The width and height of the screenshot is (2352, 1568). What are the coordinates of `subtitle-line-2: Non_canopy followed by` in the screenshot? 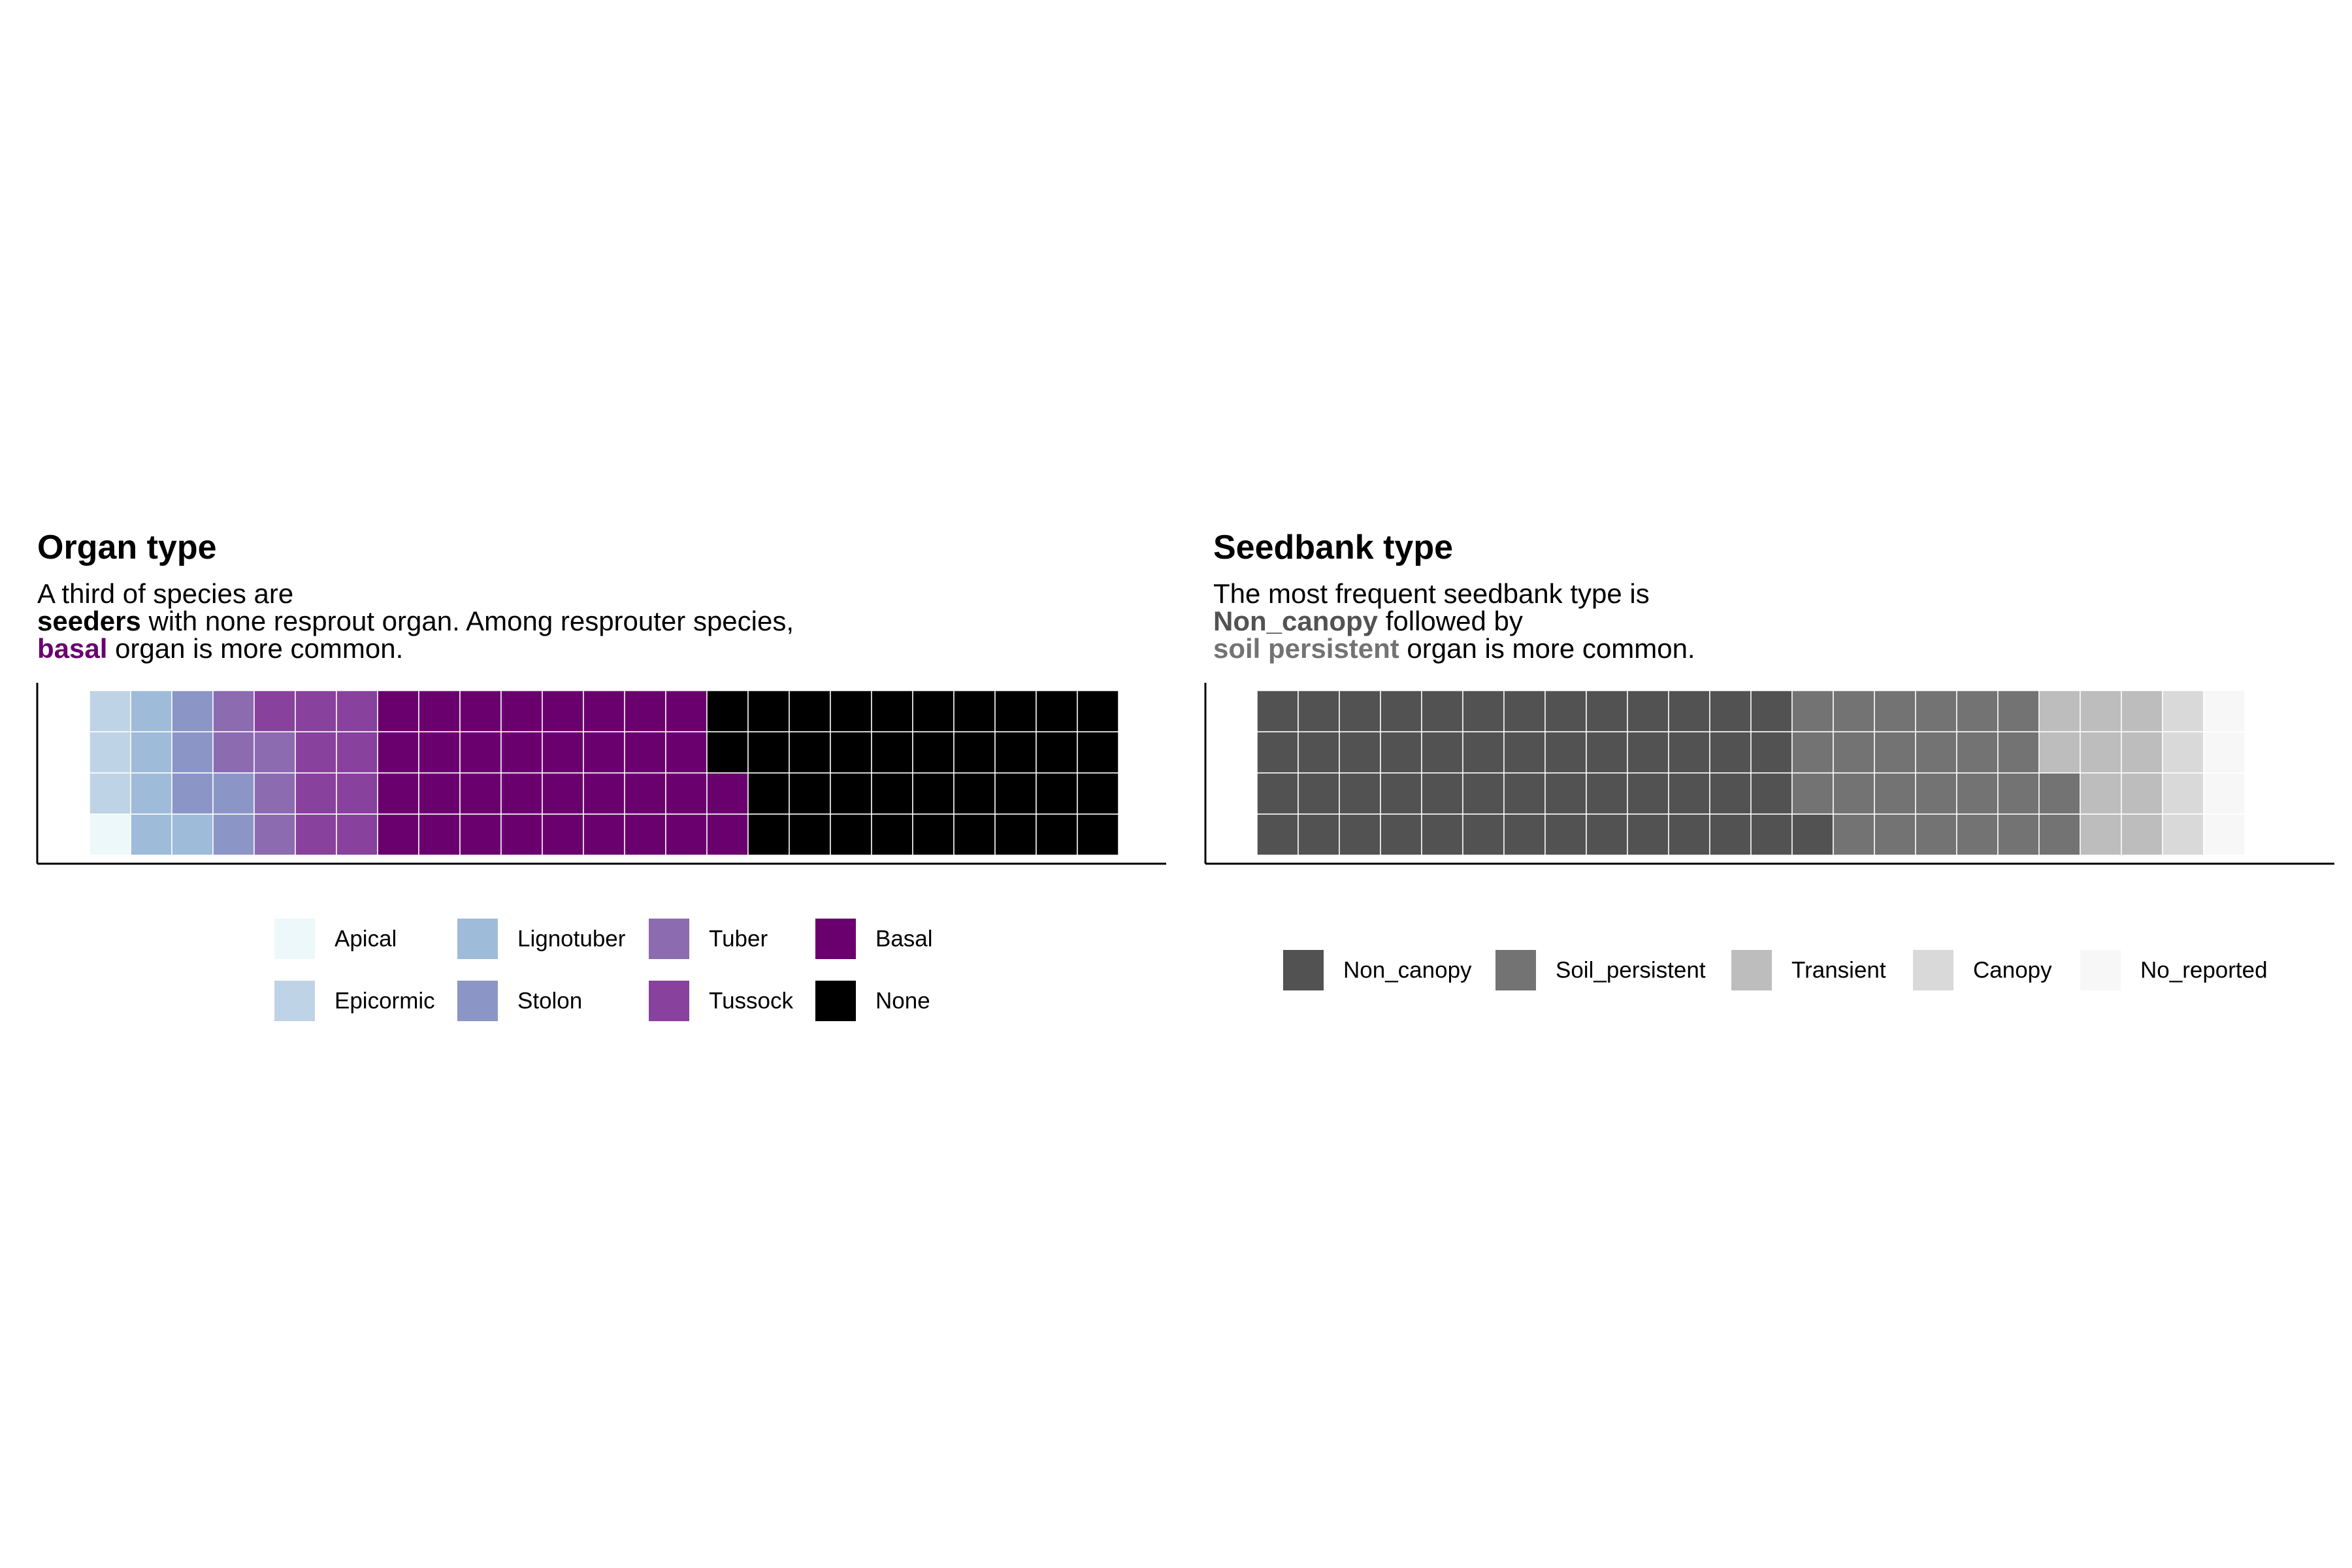 It's located at (1454, 621).